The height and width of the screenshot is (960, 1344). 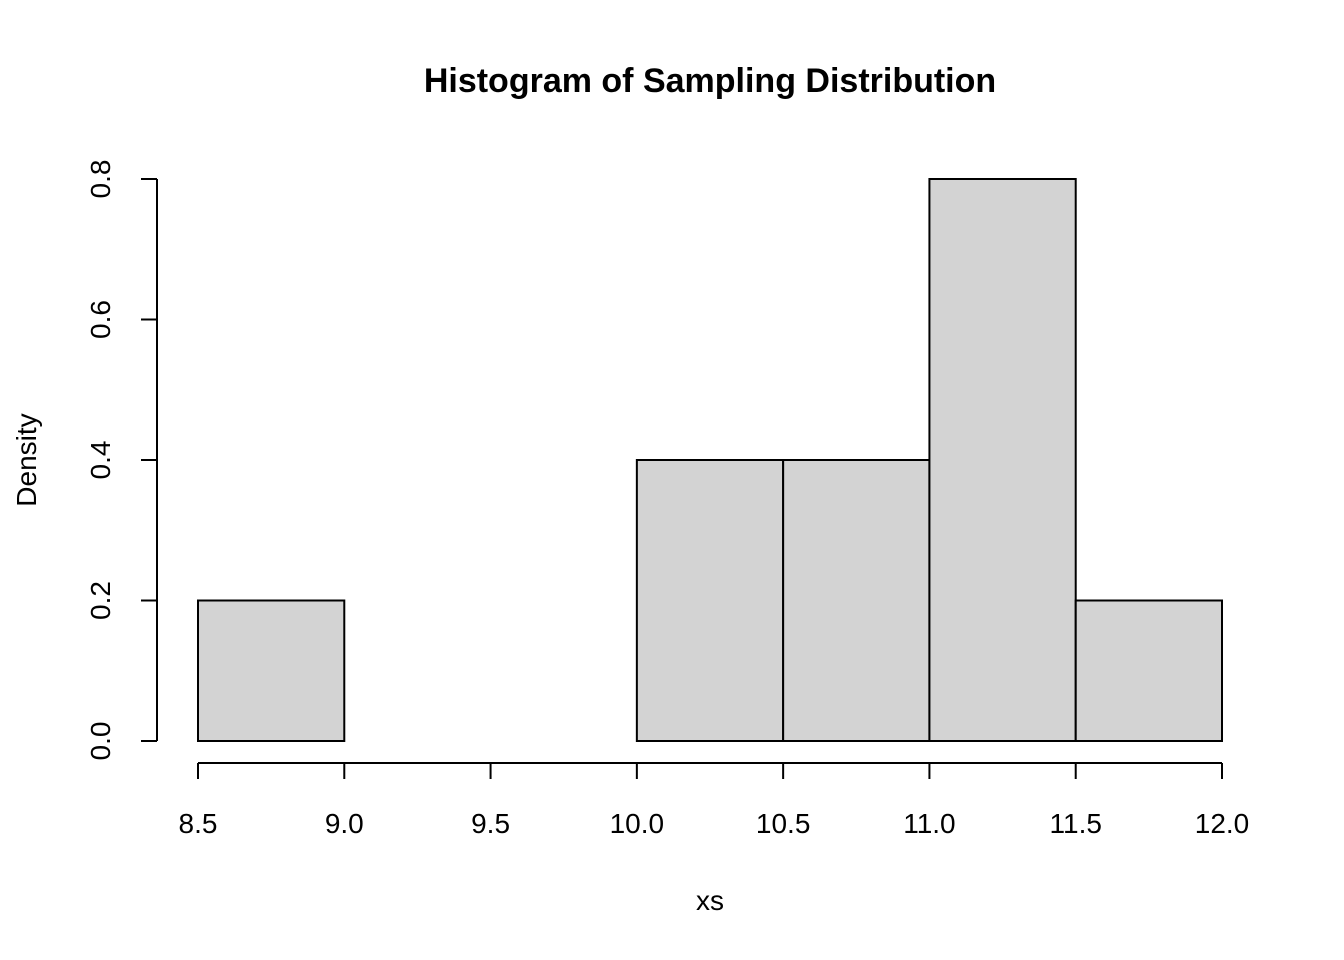 I want to click on y-tick-label-4: 0.8, so click(x=100, y=179).